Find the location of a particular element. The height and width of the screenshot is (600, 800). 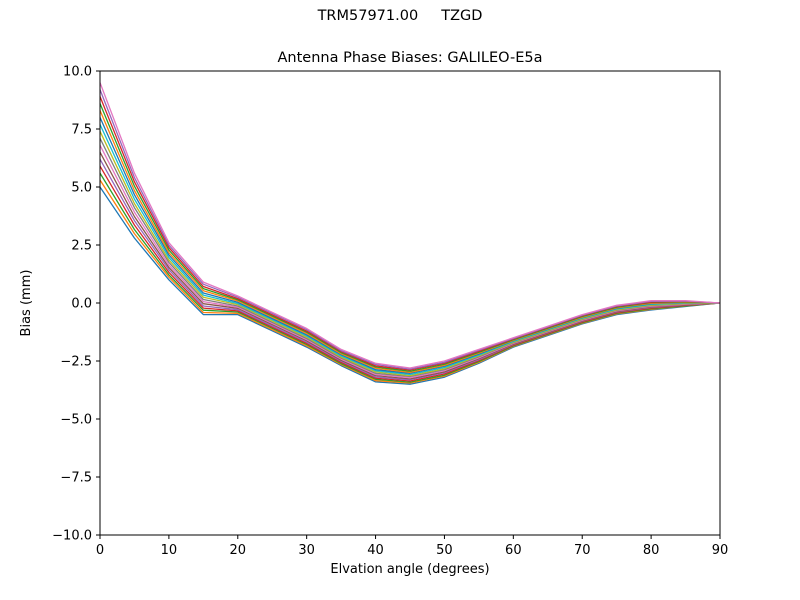

y-tick-label: −10.0 is located at coordinates (72, 536).